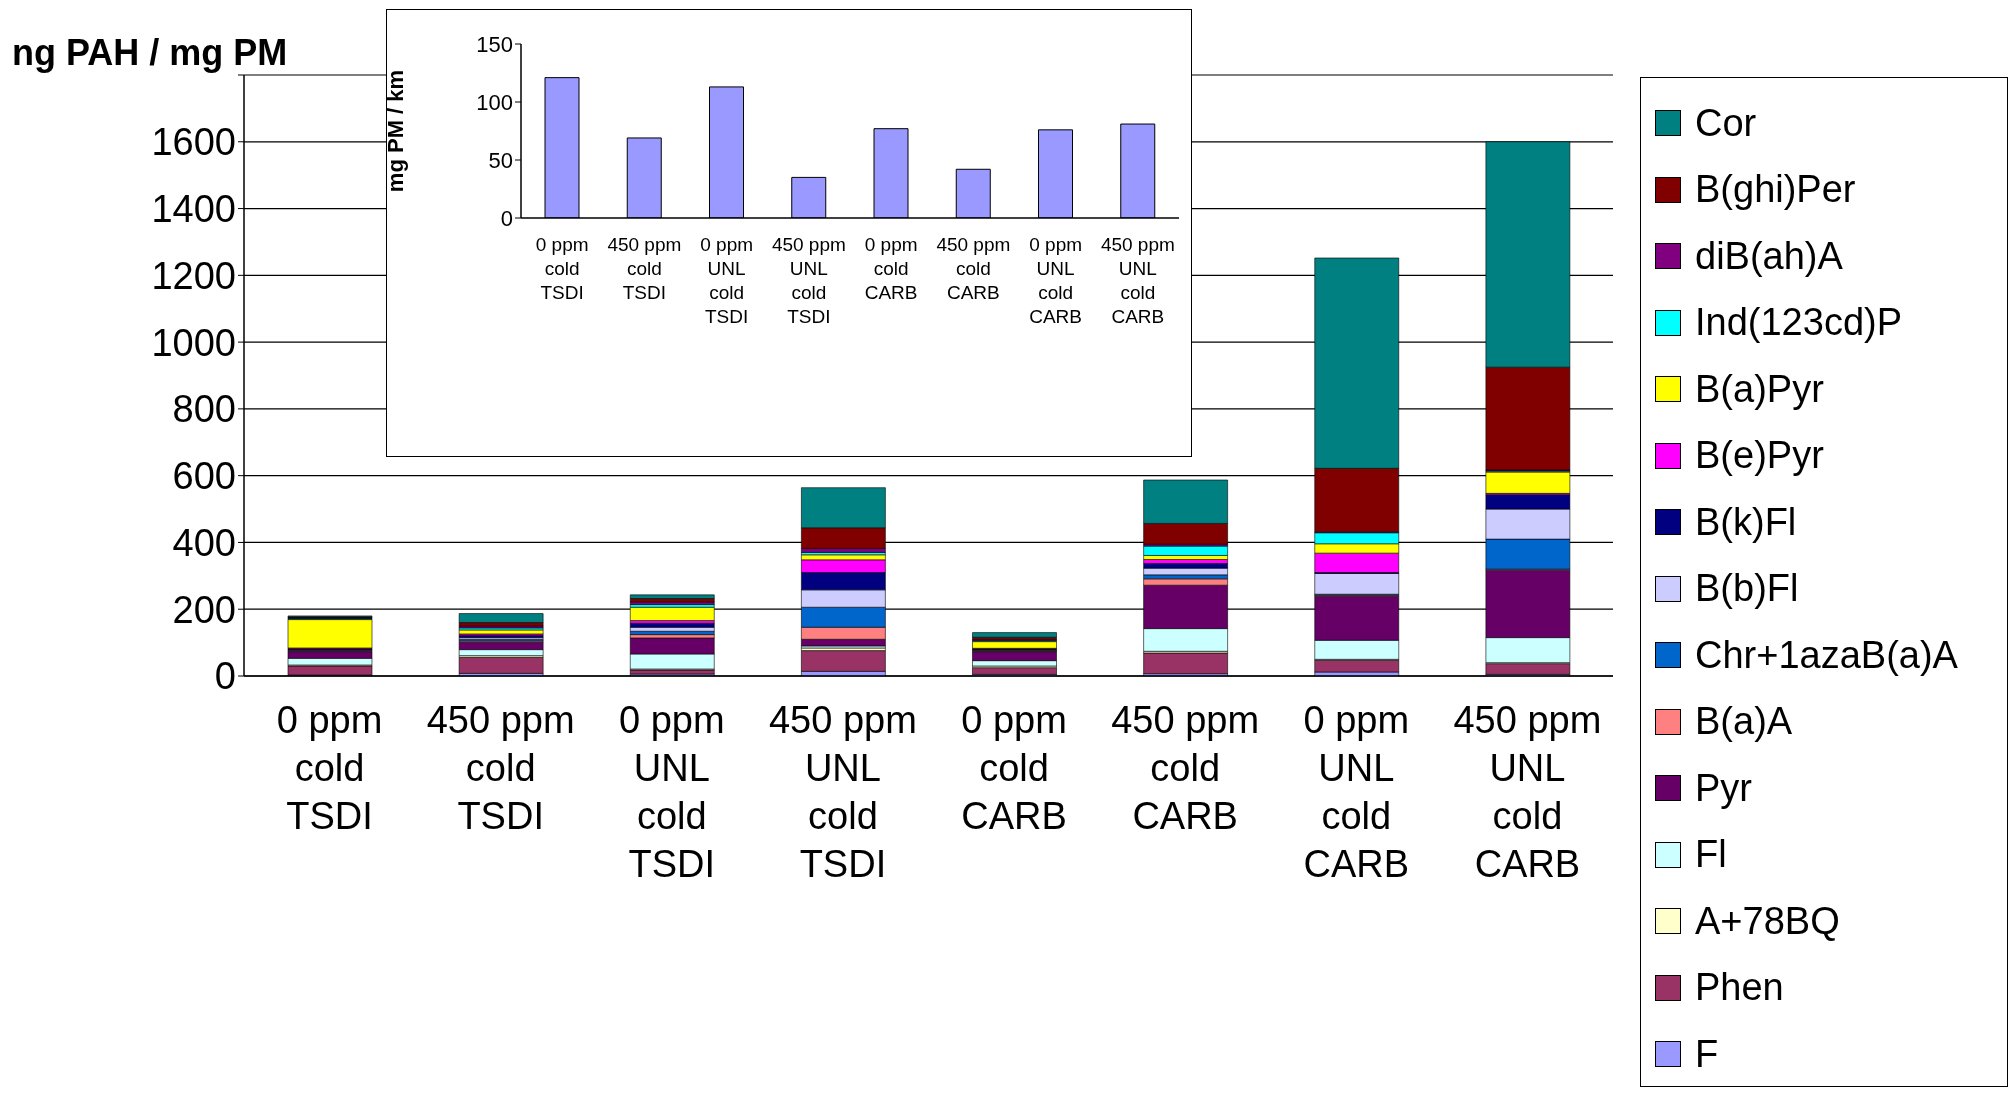 The height and width of the screenshot is (1093, 2013). I want to click on y-tick-label: 1200, so click(193, 275).